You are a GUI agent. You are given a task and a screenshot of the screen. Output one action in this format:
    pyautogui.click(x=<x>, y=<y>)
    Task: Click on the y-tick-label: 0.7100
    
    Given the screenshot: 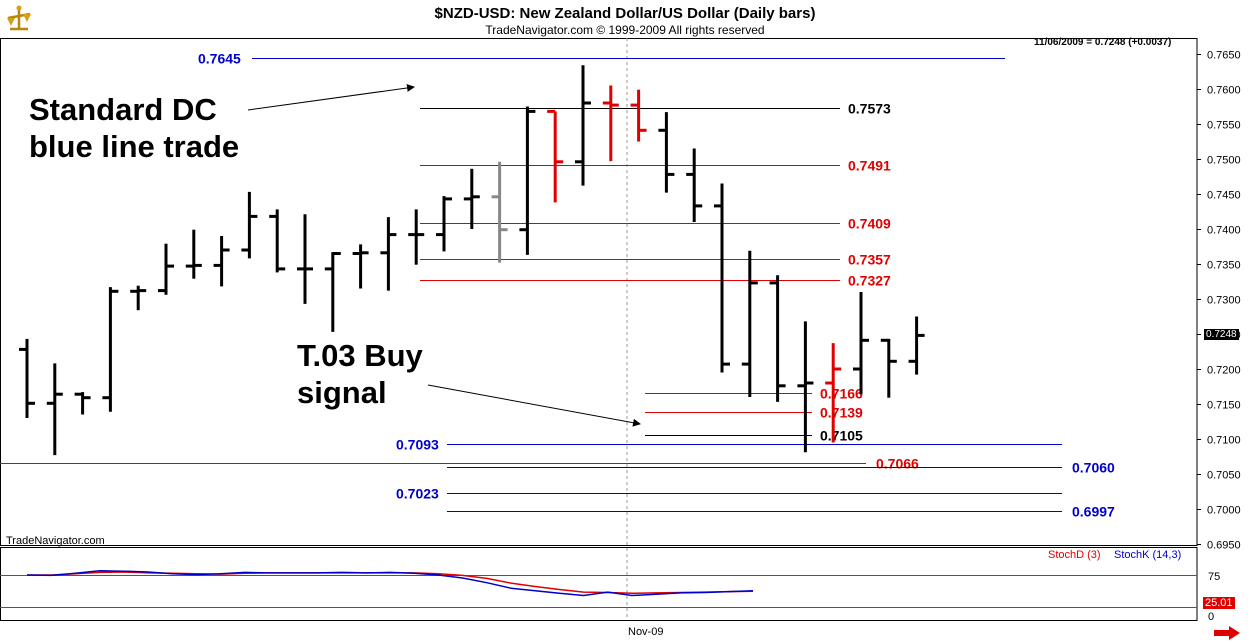 What is the action you would take?
    pyautogui.click(x=1224, y=441)
    